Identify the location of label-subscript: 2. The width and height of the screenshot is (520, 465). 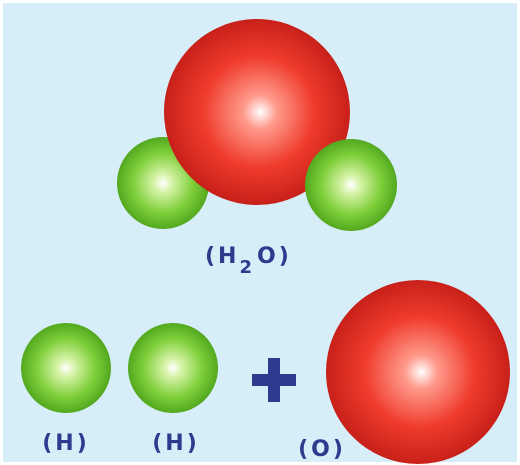
(247, 267).